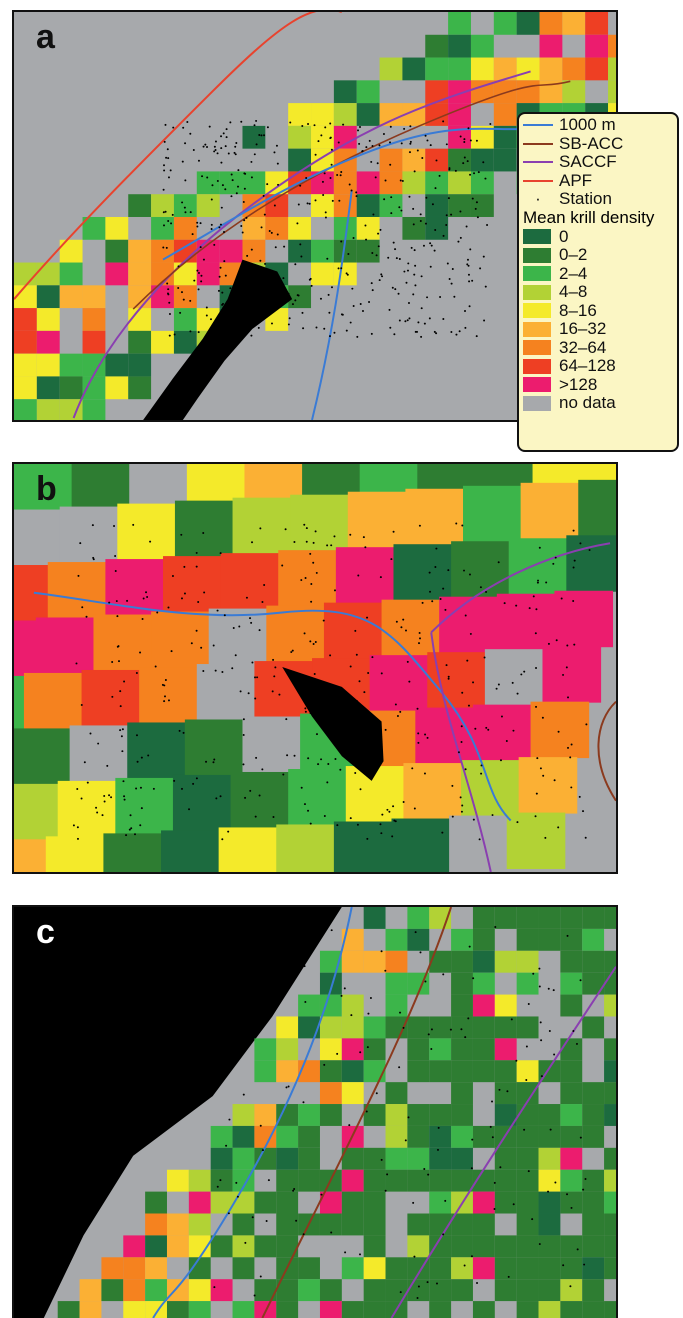 Image resolution: width=683 pixels, height=1318 pixels. What do you see at coordinates (587, 403) in the screenshot?
I see `legend-class-label: no data` at bounding box center [587, 403].